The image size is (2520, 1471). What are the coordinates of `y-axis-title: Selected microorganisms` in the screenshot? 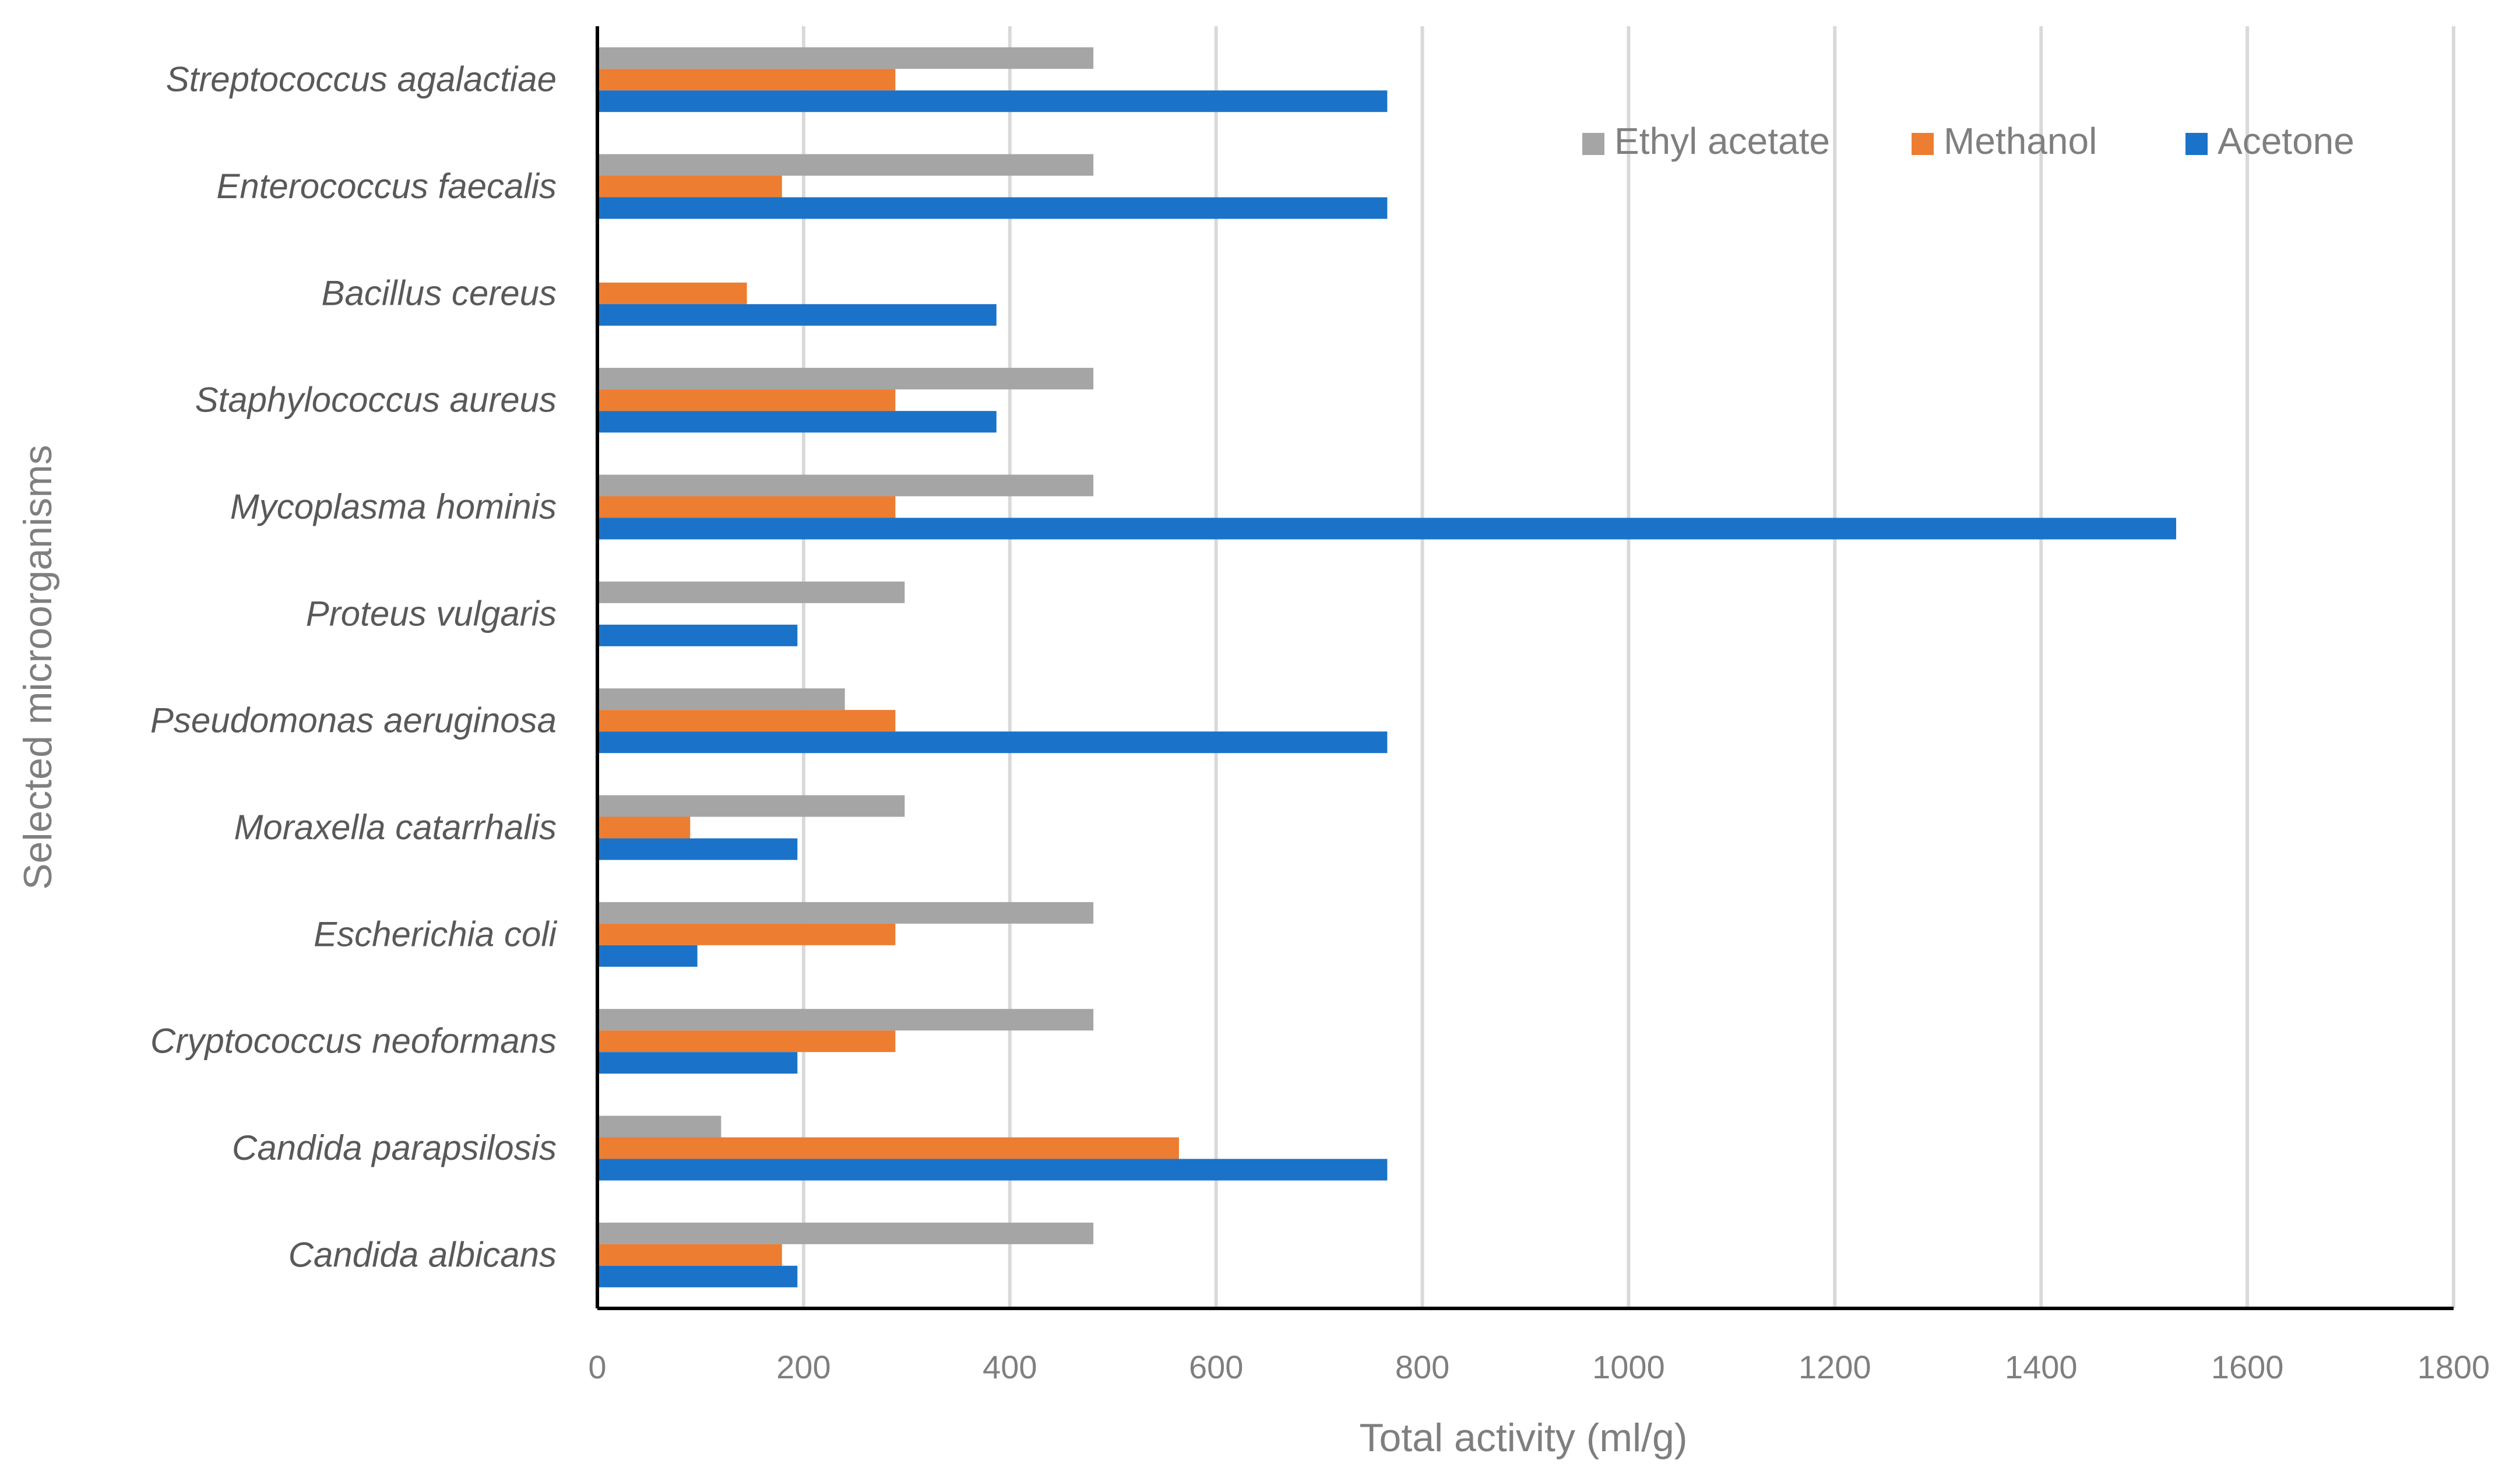 It's located at (38, 667).